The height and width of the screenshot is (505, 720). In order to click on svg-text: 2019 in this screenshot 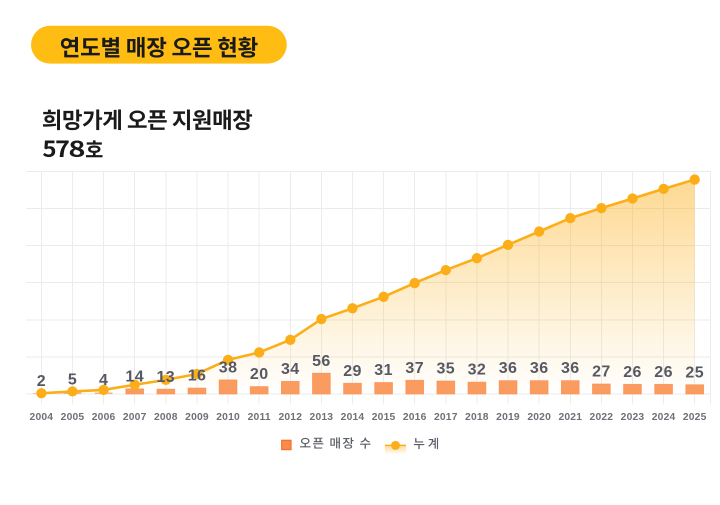, I will do `click(508, 417)`.